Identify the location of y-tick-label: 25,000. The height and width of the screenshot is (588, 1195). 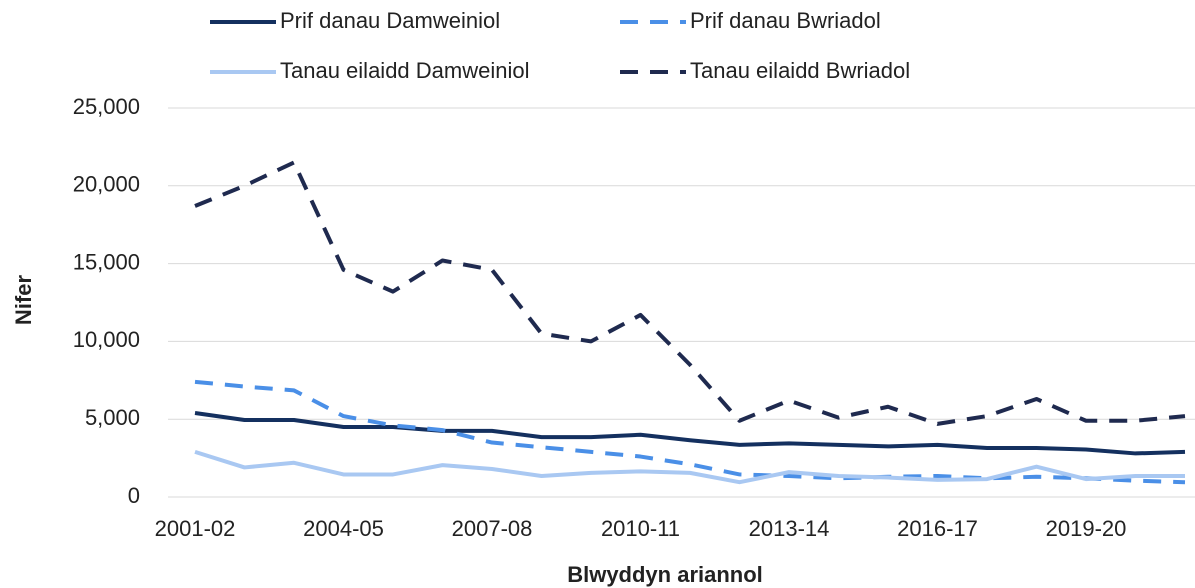
(106, 106).